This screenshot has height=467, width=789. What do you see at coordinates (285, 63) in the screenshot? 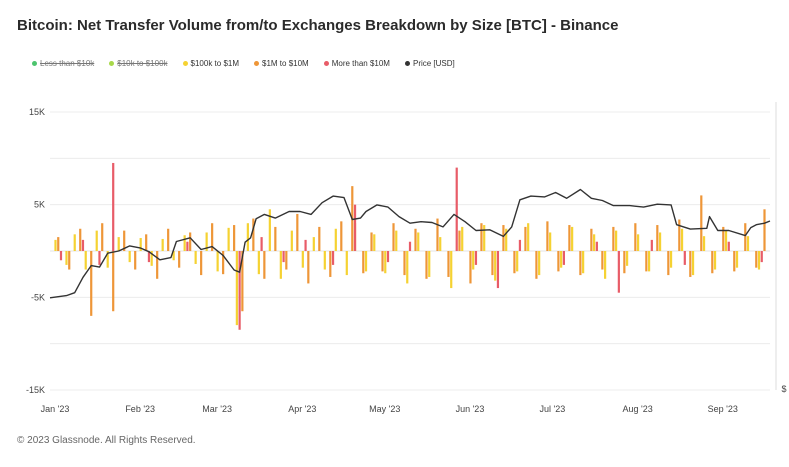
I see `legend-label: $1M to $10M` at bounding box center [285, 63].